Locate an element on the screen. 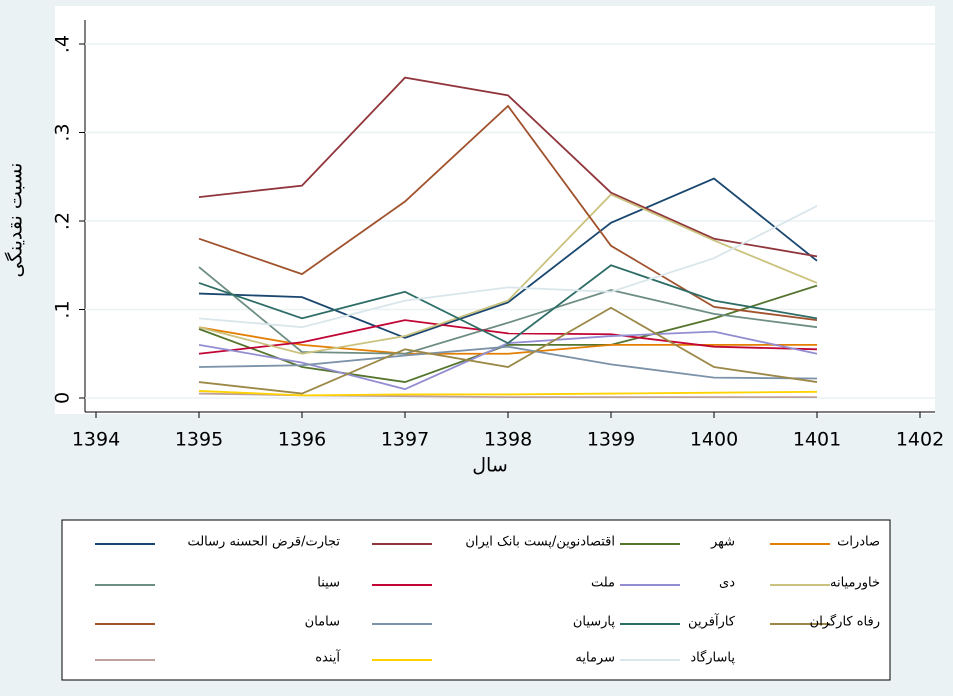 The image size is (953, 696). legend-label: تجارت/قرض الحسنه رسالت is located at coordinates (263, 542).